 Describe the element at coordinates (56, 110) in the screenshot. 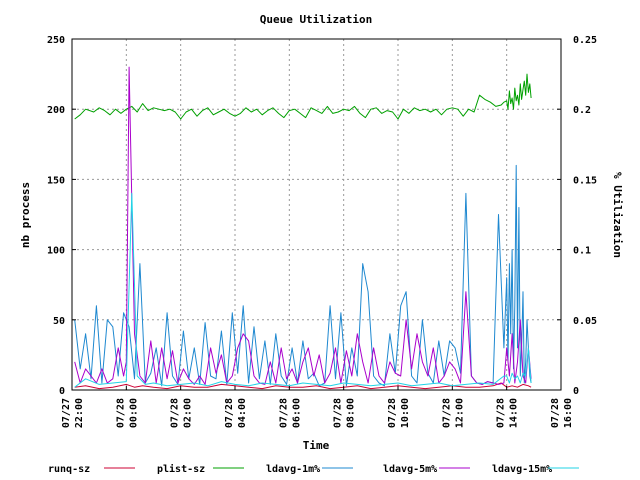

I see `y-tick-label: 200` at that location.